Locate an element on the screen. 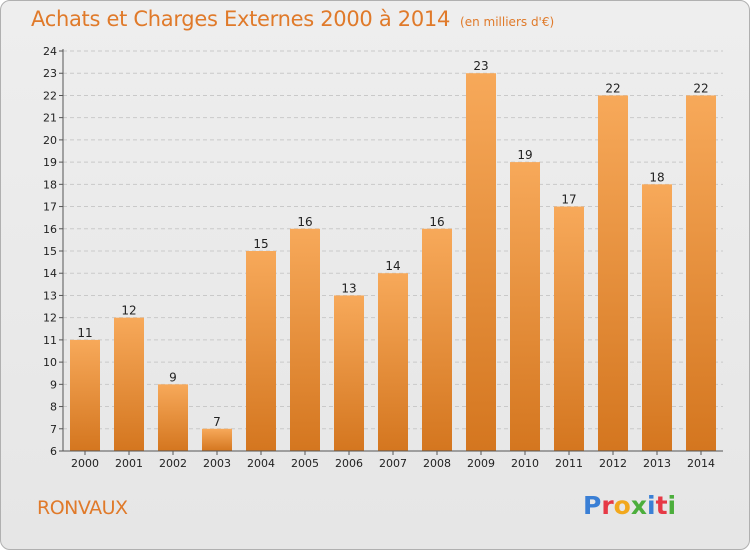  logo-letter: x is located at coordinates (638, 505).